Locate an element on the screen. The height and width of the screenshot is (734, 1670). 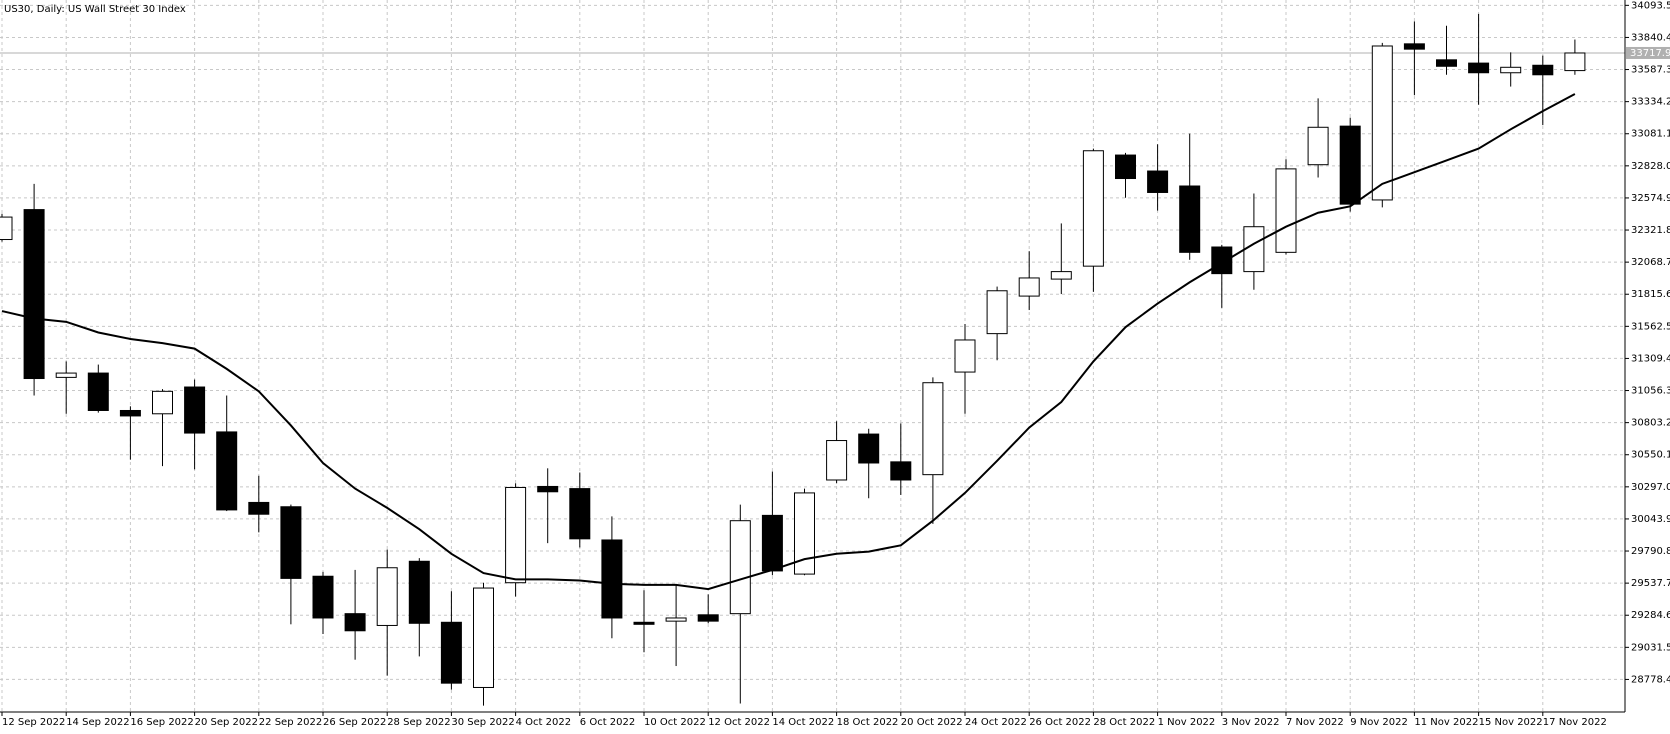
x-tick-label: 14 Sep 2022 is located at coordinates (97, 722).